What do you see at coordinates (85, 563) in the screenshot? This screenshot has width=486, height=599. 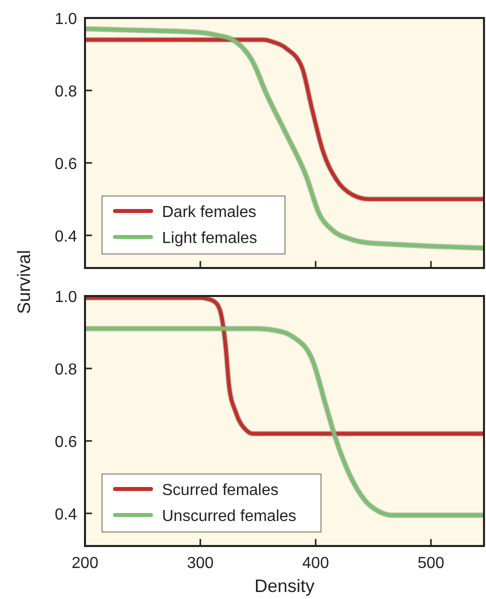 I see `x-tick-label: 200` at bounding box center [85, 563].